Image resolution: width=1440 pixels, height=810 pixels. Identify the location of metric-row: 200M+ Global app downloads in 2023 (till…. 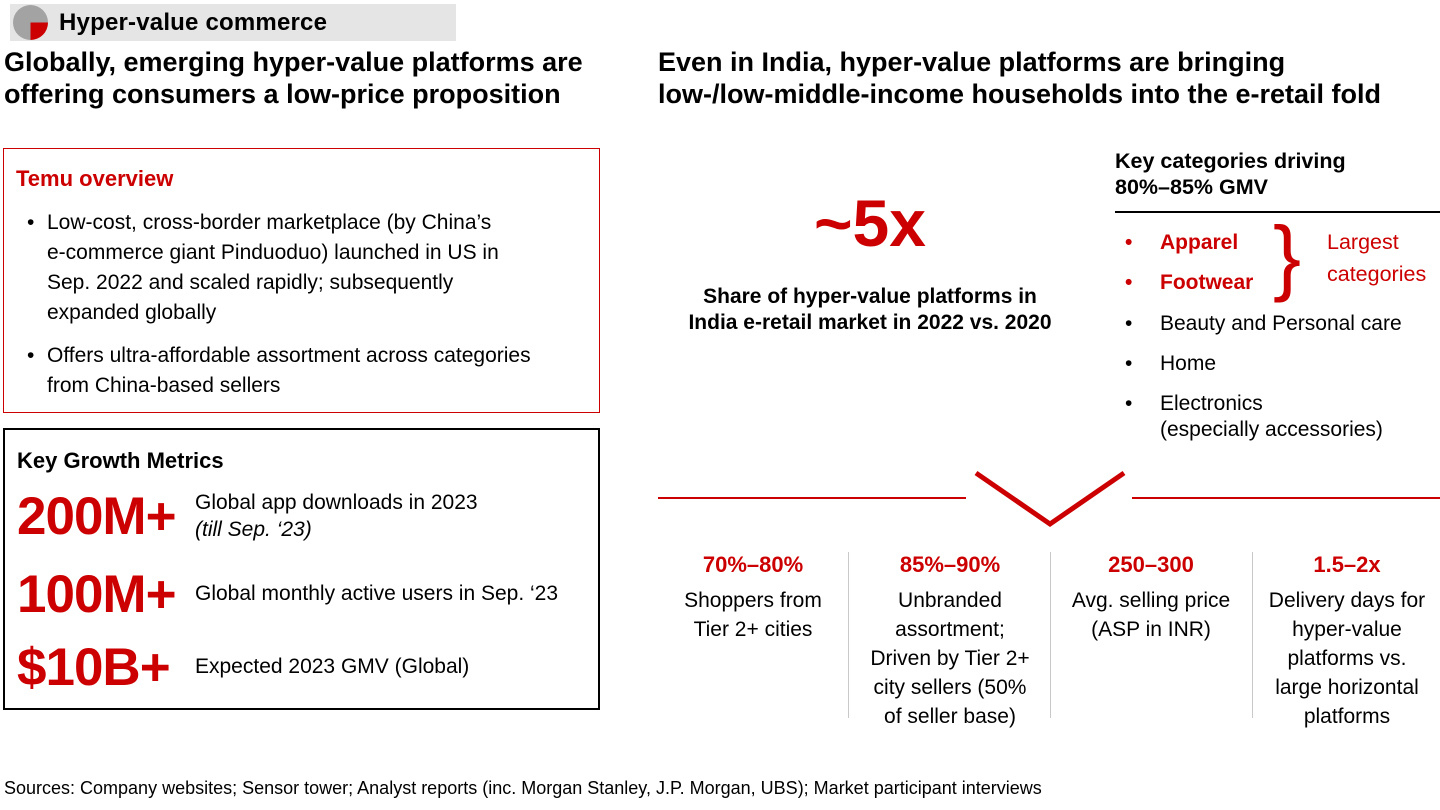
(301, 516).